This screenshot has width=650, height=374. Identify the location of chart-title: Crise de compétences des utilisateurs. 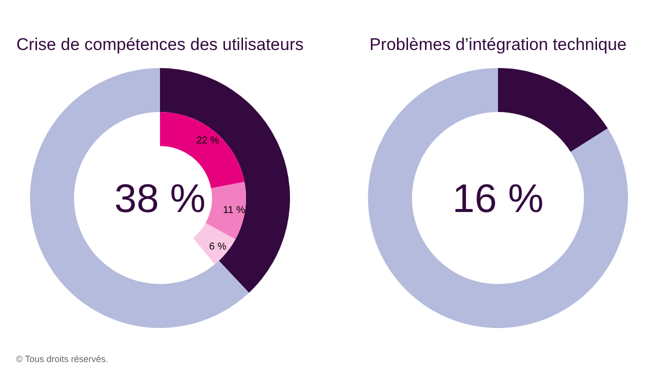
(160, 44).